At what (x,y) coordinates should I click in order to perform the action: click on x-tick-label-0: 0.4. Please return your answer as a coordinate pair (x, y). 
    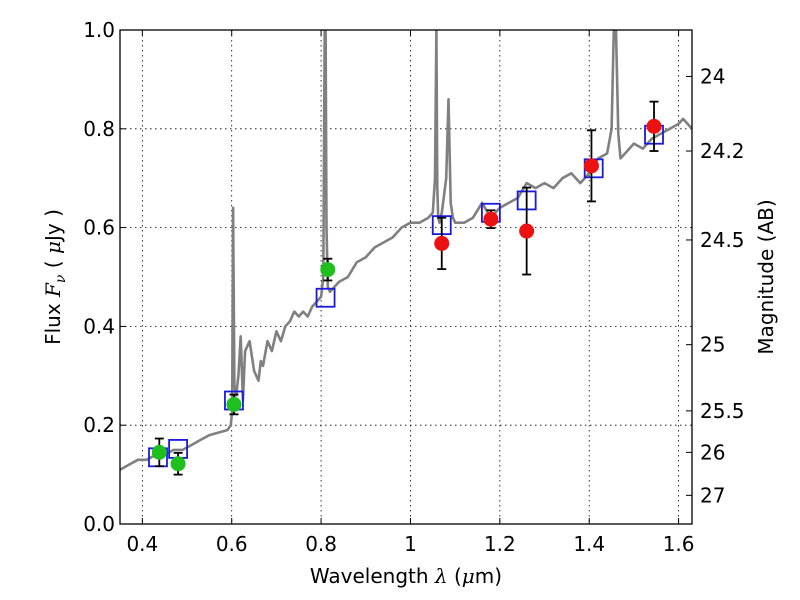
    Looking at the image, I should click on (142, 544).